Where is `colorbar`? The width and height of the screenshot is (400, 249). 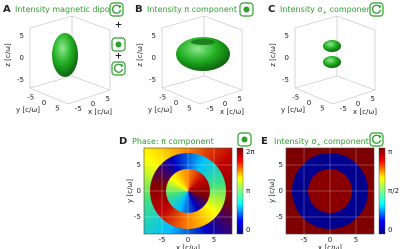 colorbar is located at coordinates (382, 191).